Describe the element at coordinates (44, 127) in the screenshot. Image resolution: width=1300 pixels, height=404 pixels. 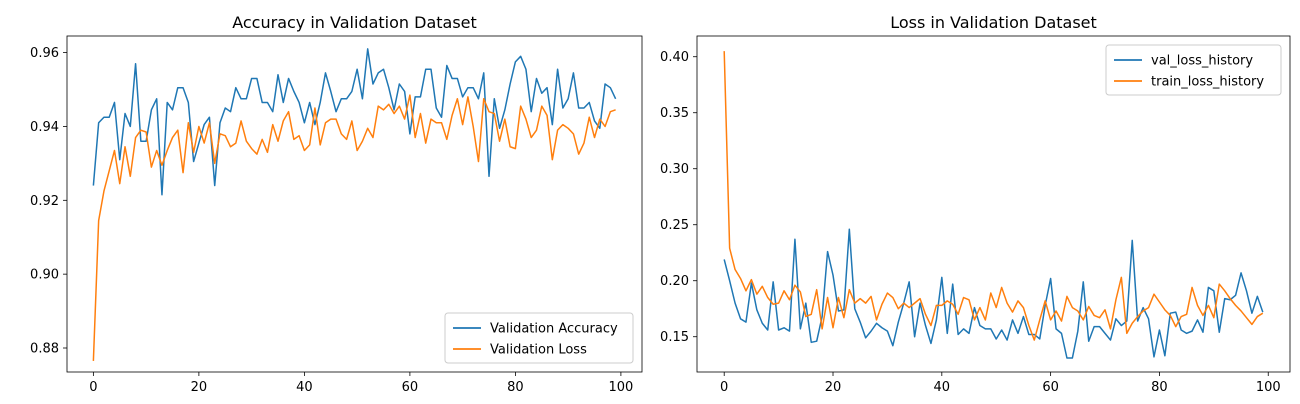
I see `y-tick-label: 0.94` at that location.